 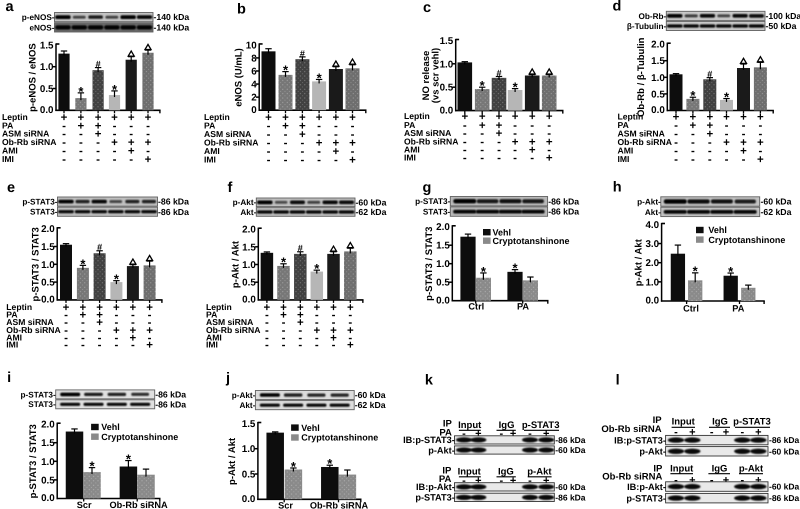 What do you see at coordinates (239, 77) in the screenshot?
I see `svg-text: eNOS (U/mL)` at bounding box center [239, 77].